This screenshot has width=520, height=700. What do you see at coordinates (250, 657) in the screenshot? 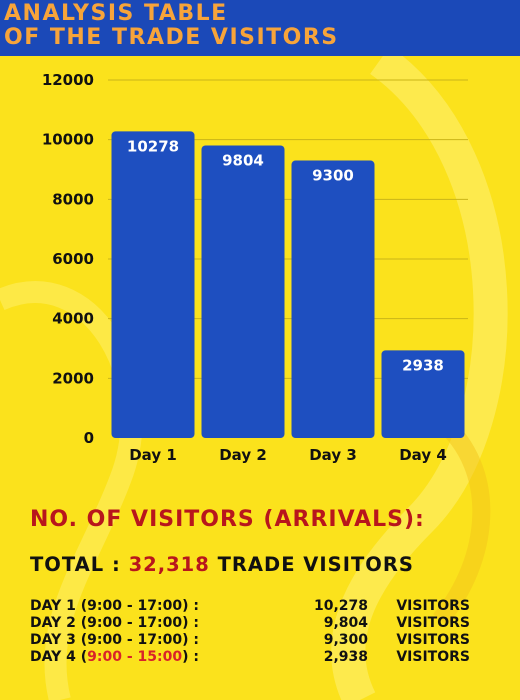
I see `day-row: DAY 4 (9:00 - 15:00) : 2,938 VISITORS` at bounding box center [250, 657].